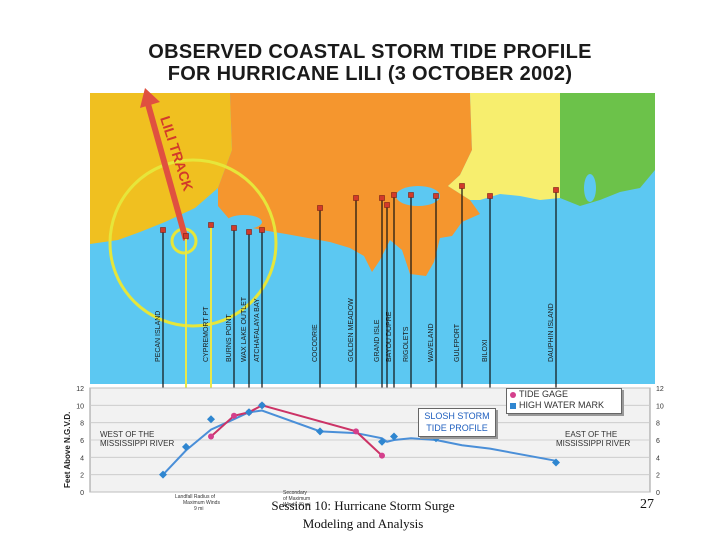 The width and height of the screenshot is (720, 540). I want to click on region-west-line-1: WEST OF THE, so click(127, 434).